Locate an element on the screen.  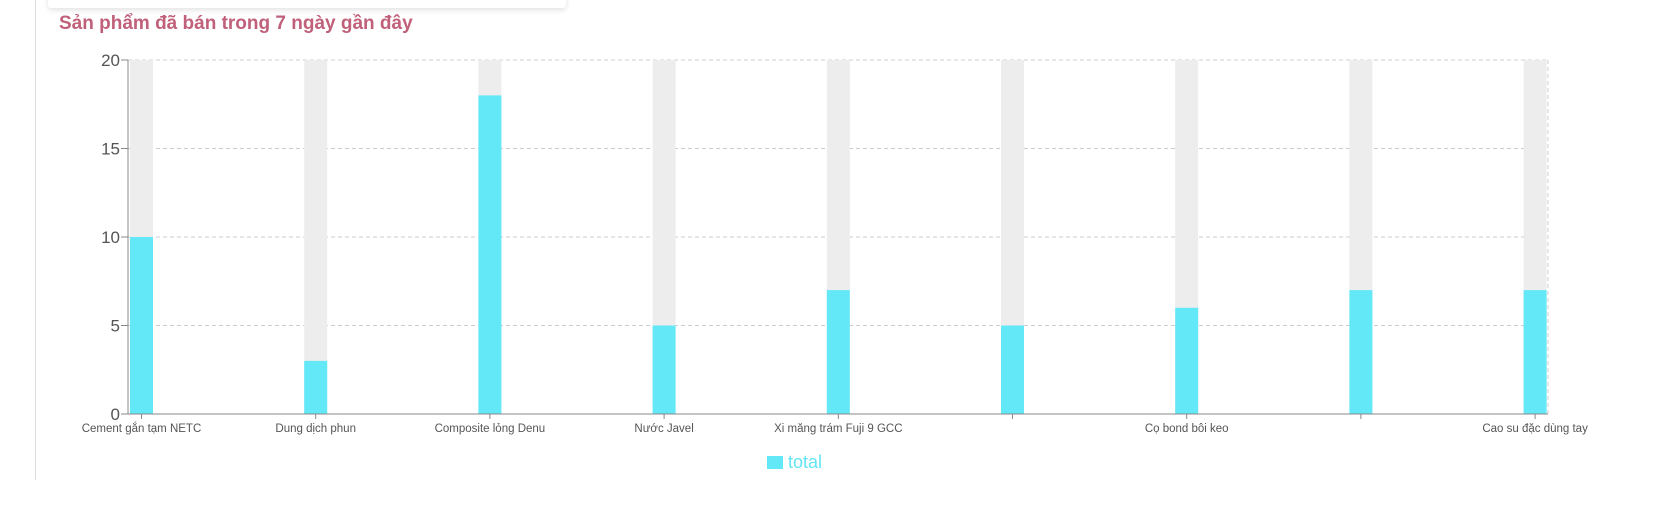
y-tick-label: 20 is located at coordinates (110, 60).